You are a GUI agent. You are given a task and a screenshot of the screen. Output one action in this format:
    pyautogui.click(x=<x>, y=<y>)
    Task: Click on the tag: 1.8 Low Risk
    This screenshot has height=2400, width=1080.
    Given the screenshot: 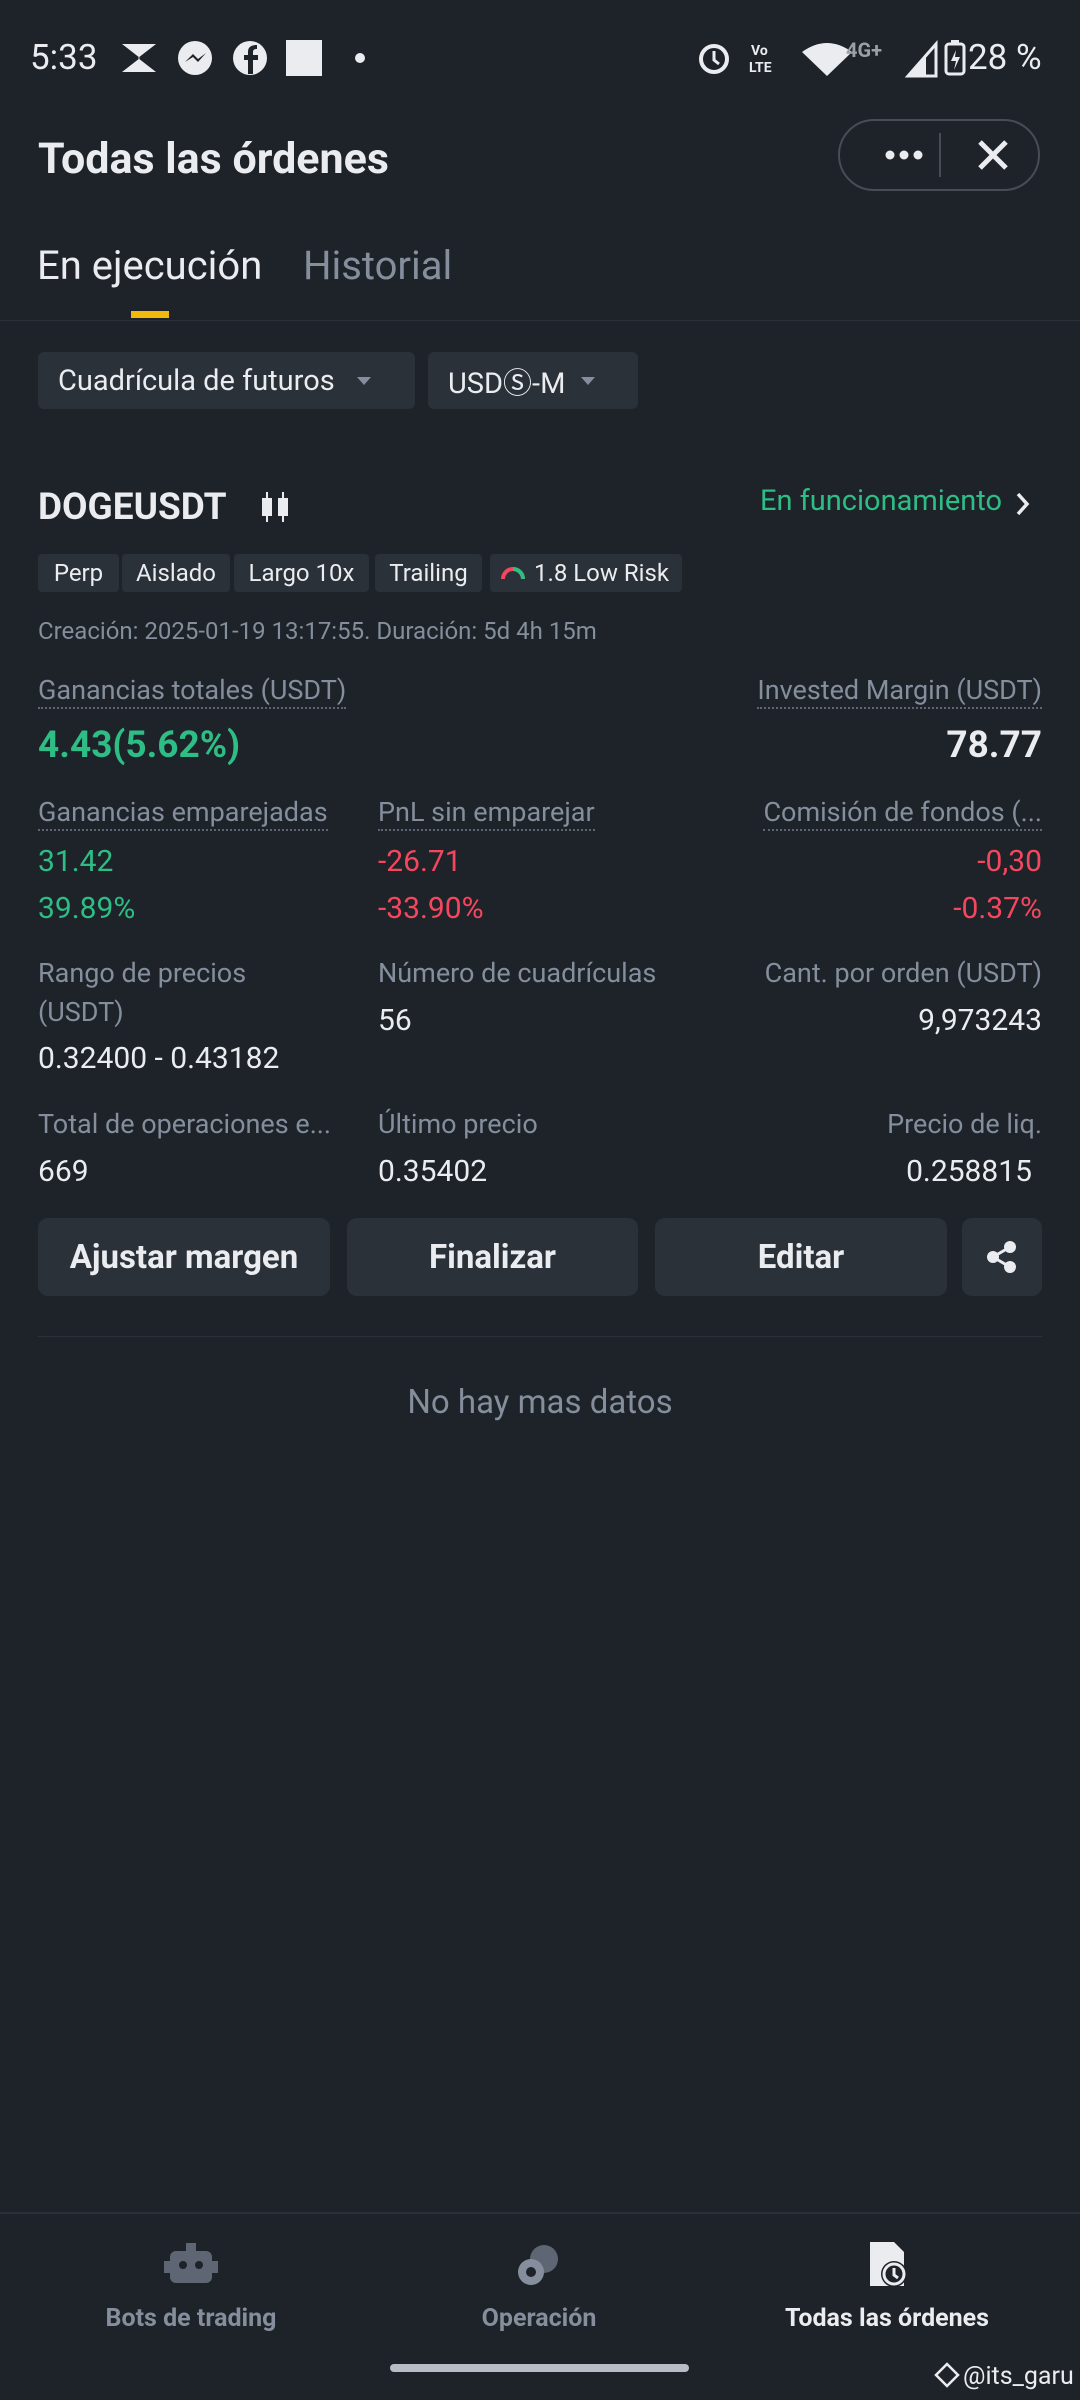 What is the action you would take?
    pyautogui.click(x=586, y=573)
    